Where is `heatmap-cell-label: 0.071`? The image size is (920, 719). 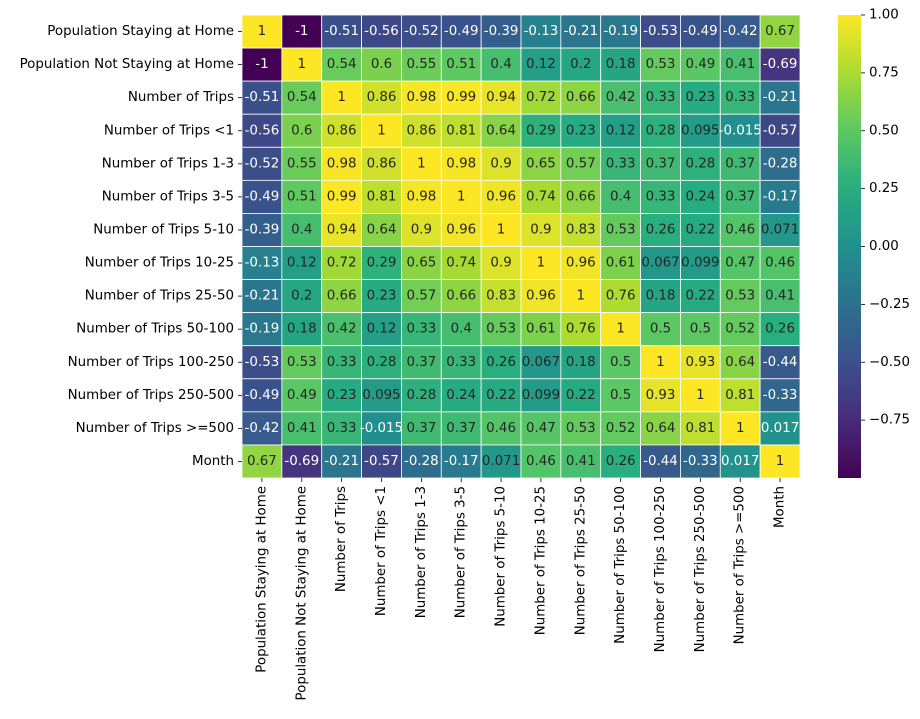 heatmap-cell-label: 0.071 is located at coordinates (780, 229).